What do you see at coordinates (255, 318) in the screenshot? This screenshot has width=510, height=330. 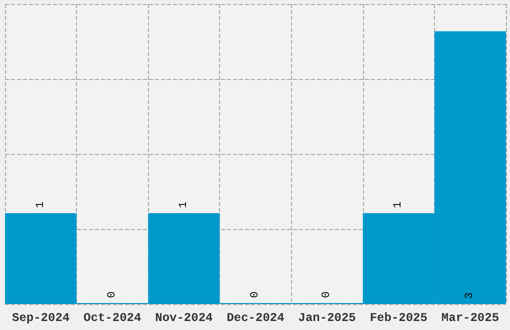 I see `x-tick-label: Dec-2024` at bounding box center [255, 318].